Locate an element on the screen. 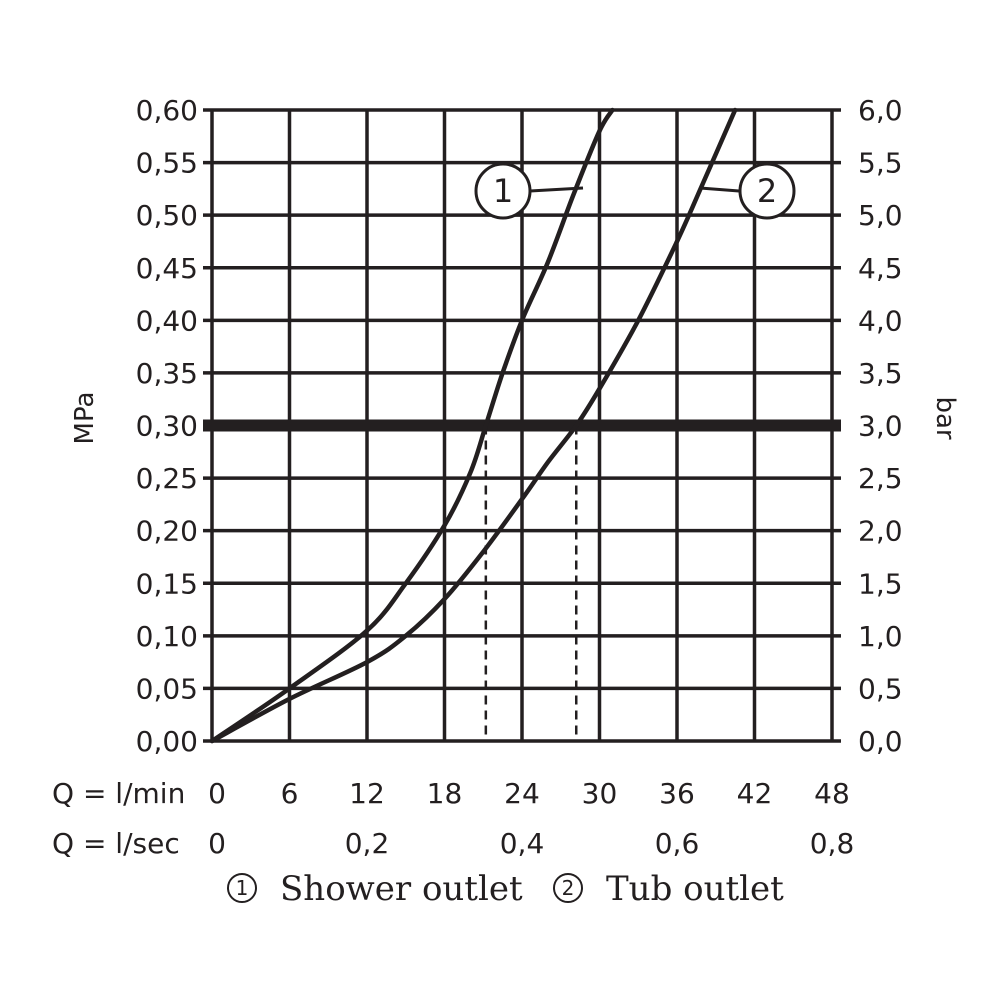 This screenshot has width=1000, height=1000. y-left-tick-label-3: 0,15 is located at coordinates (167, 583).